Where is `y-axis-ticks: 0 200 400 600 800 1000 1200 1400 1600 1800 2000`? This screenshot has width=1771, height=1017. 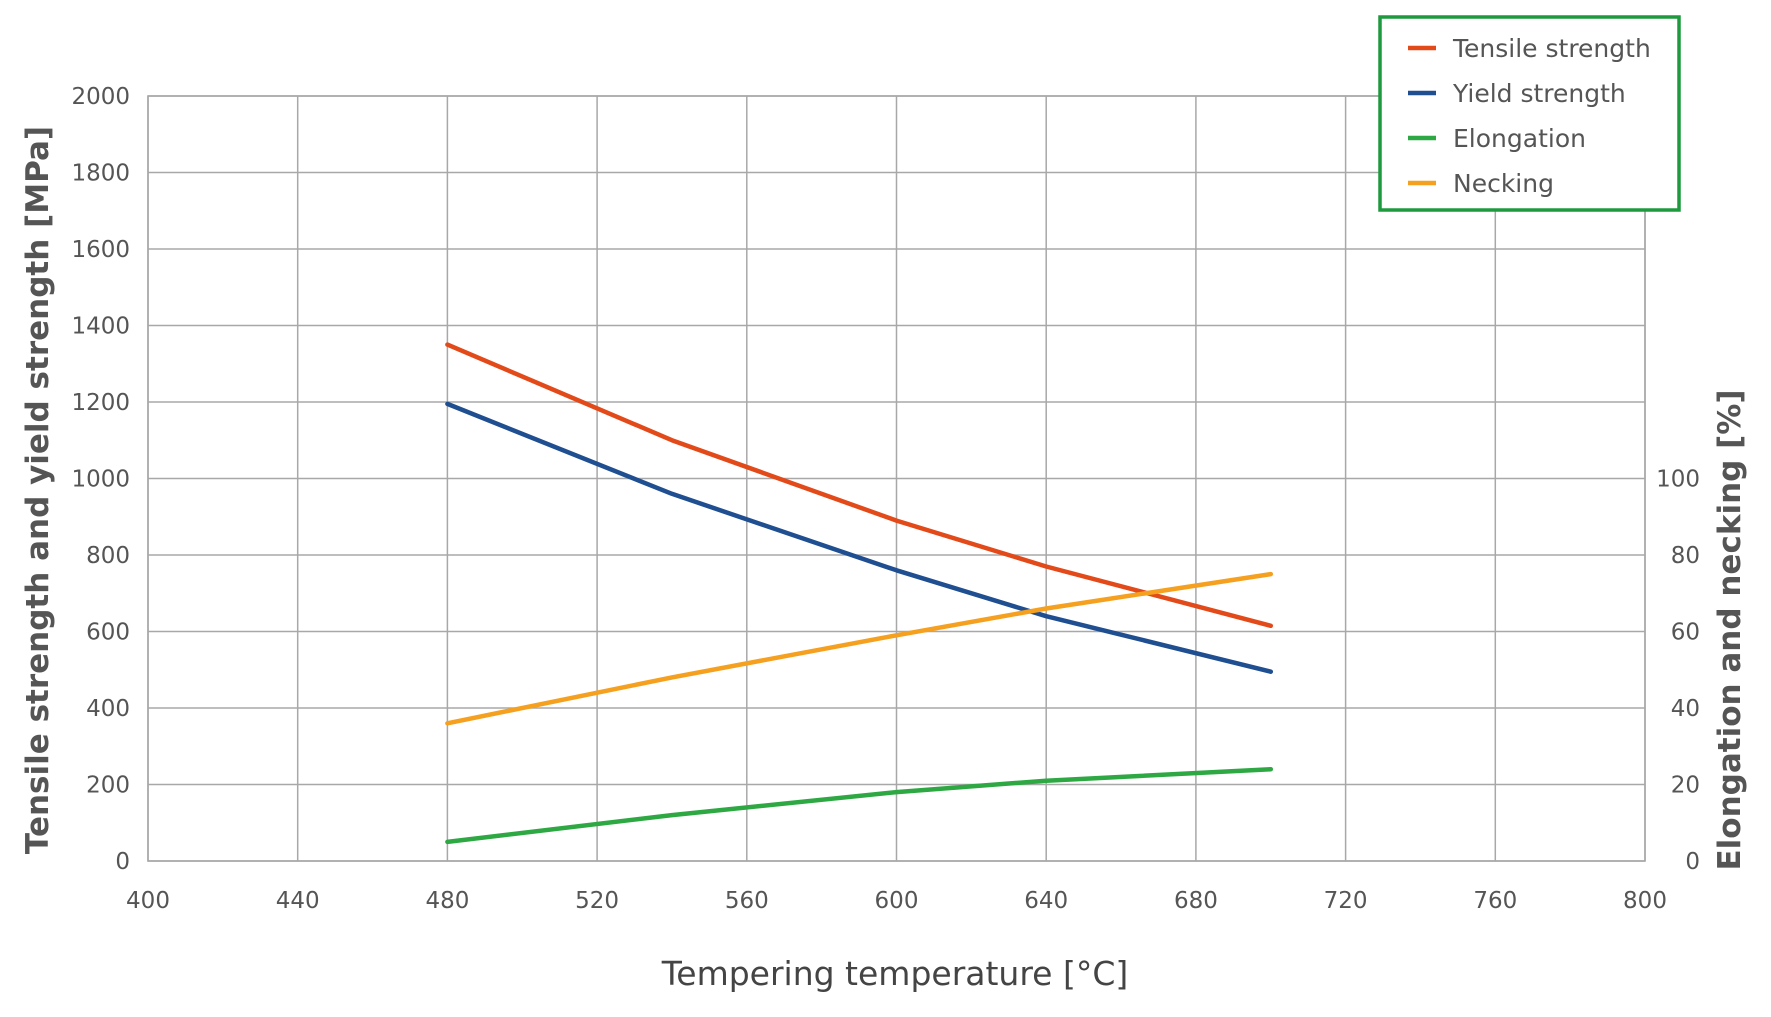
y-axis-ticks: 0 200 400 600 800 1000 1200 1400 1600 1800 2000 is located at coordinates (100, 479).